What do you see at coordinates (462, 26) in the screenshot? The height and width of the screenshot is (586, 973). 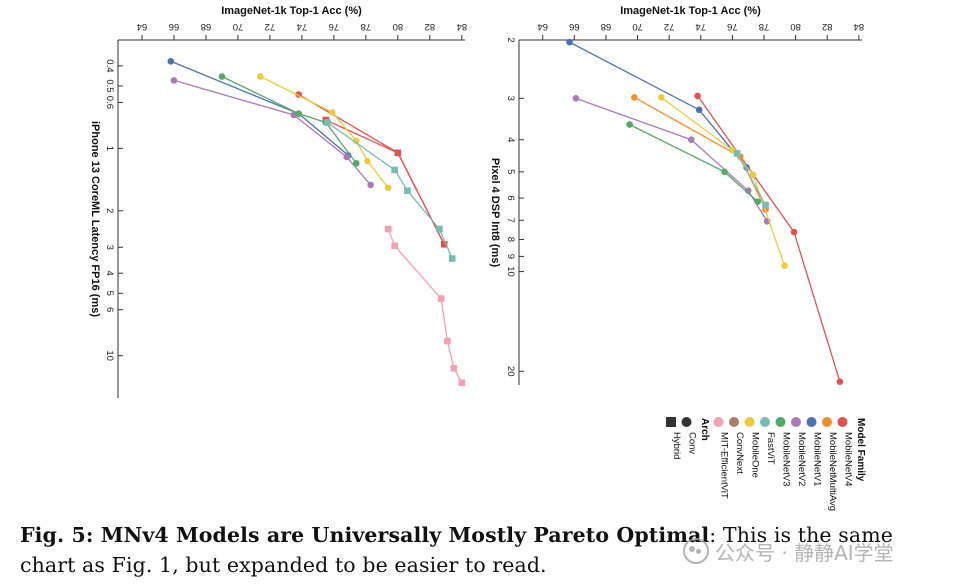 I see `left-x-tick-label: 84` at bounding box center [462, 26].